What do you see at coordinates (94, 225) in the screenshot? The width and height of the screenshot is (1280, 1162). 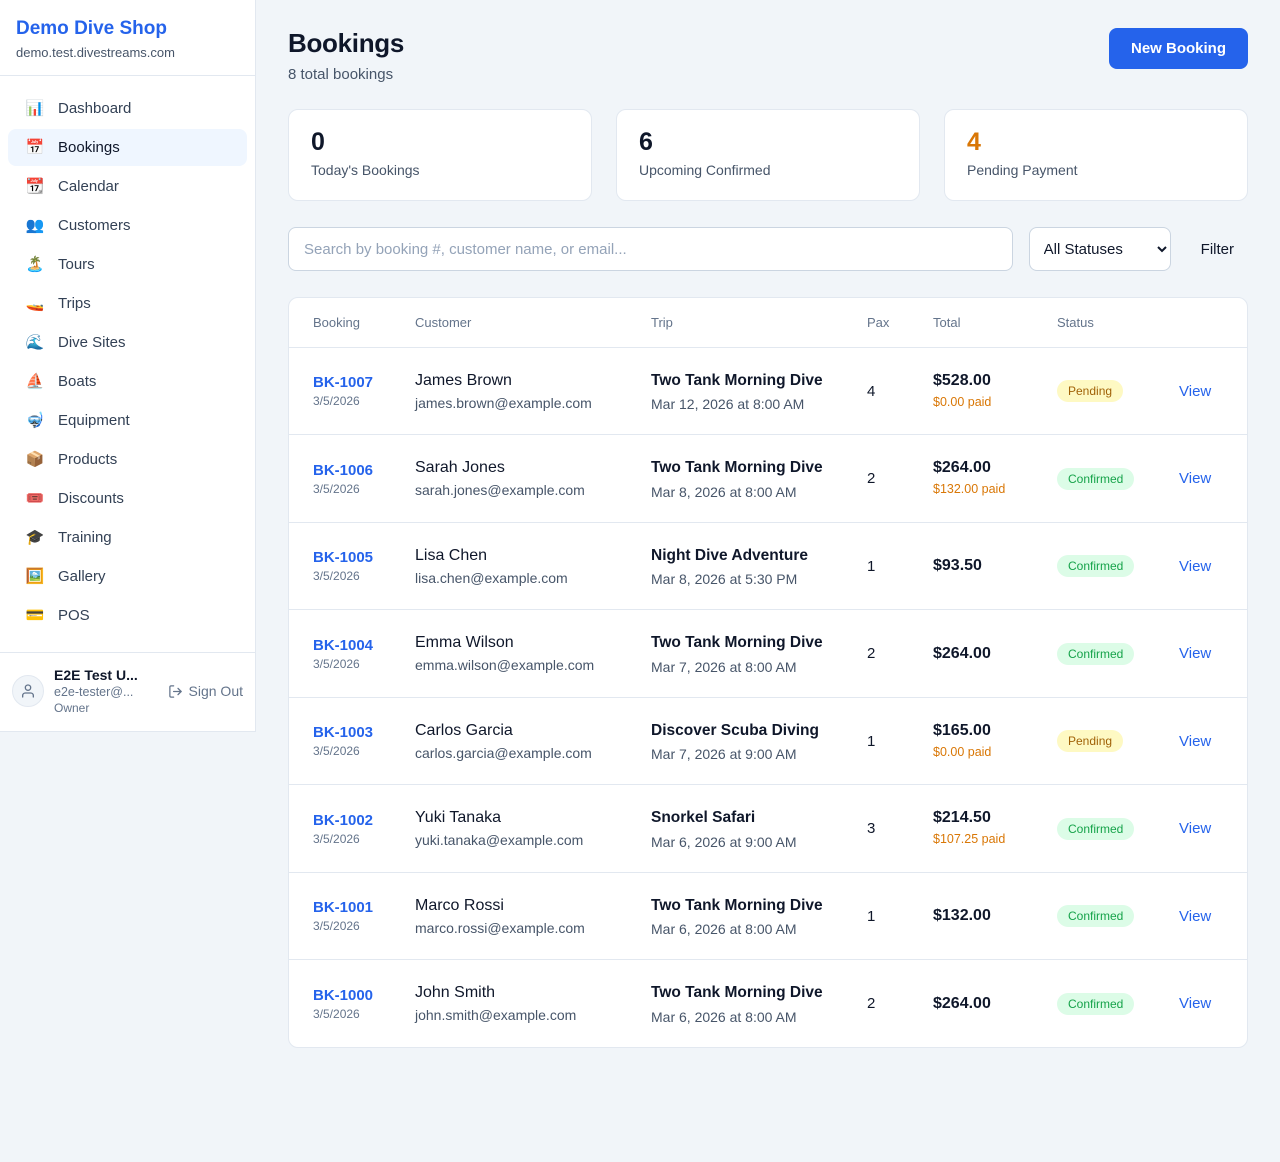 I see `sidebar-item-label: Customers` at bounding box center [94, 225].